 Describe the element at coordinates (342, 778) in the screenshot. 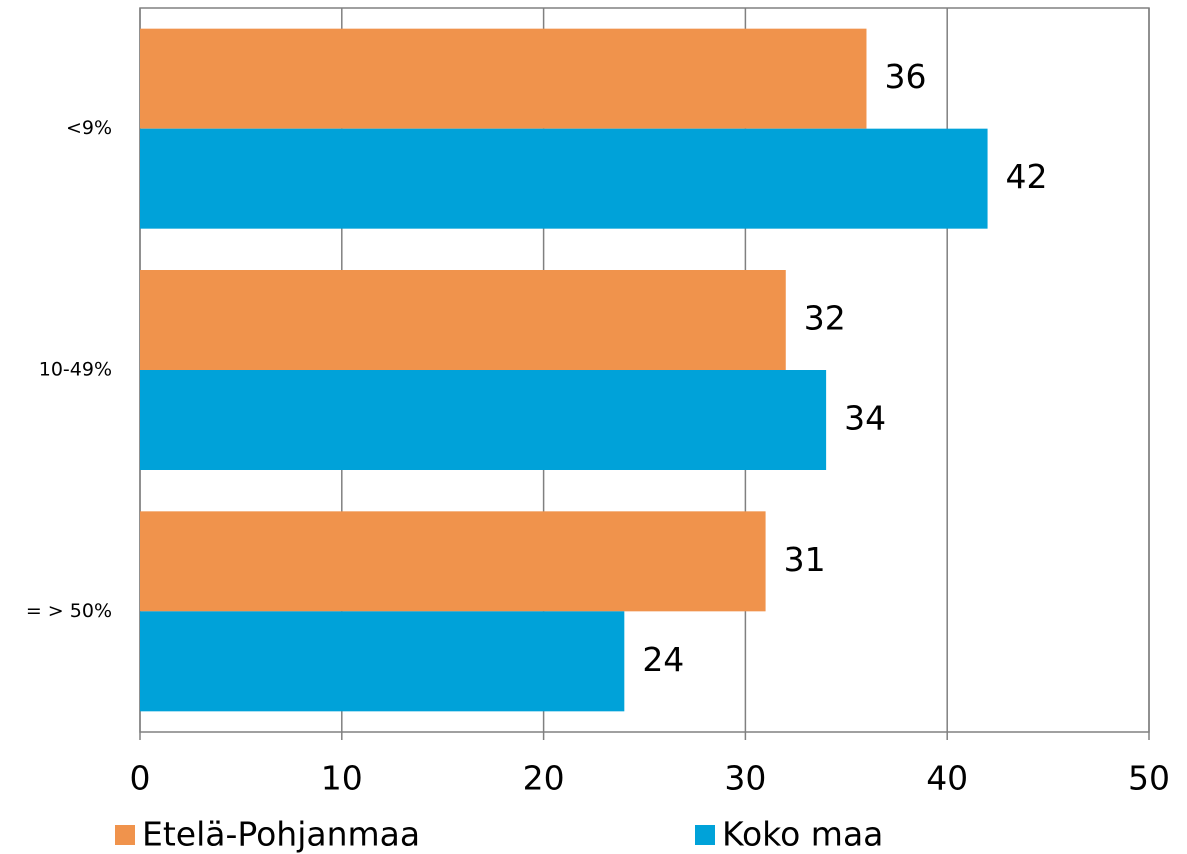

I see `x-tick-label: 10` at that location.